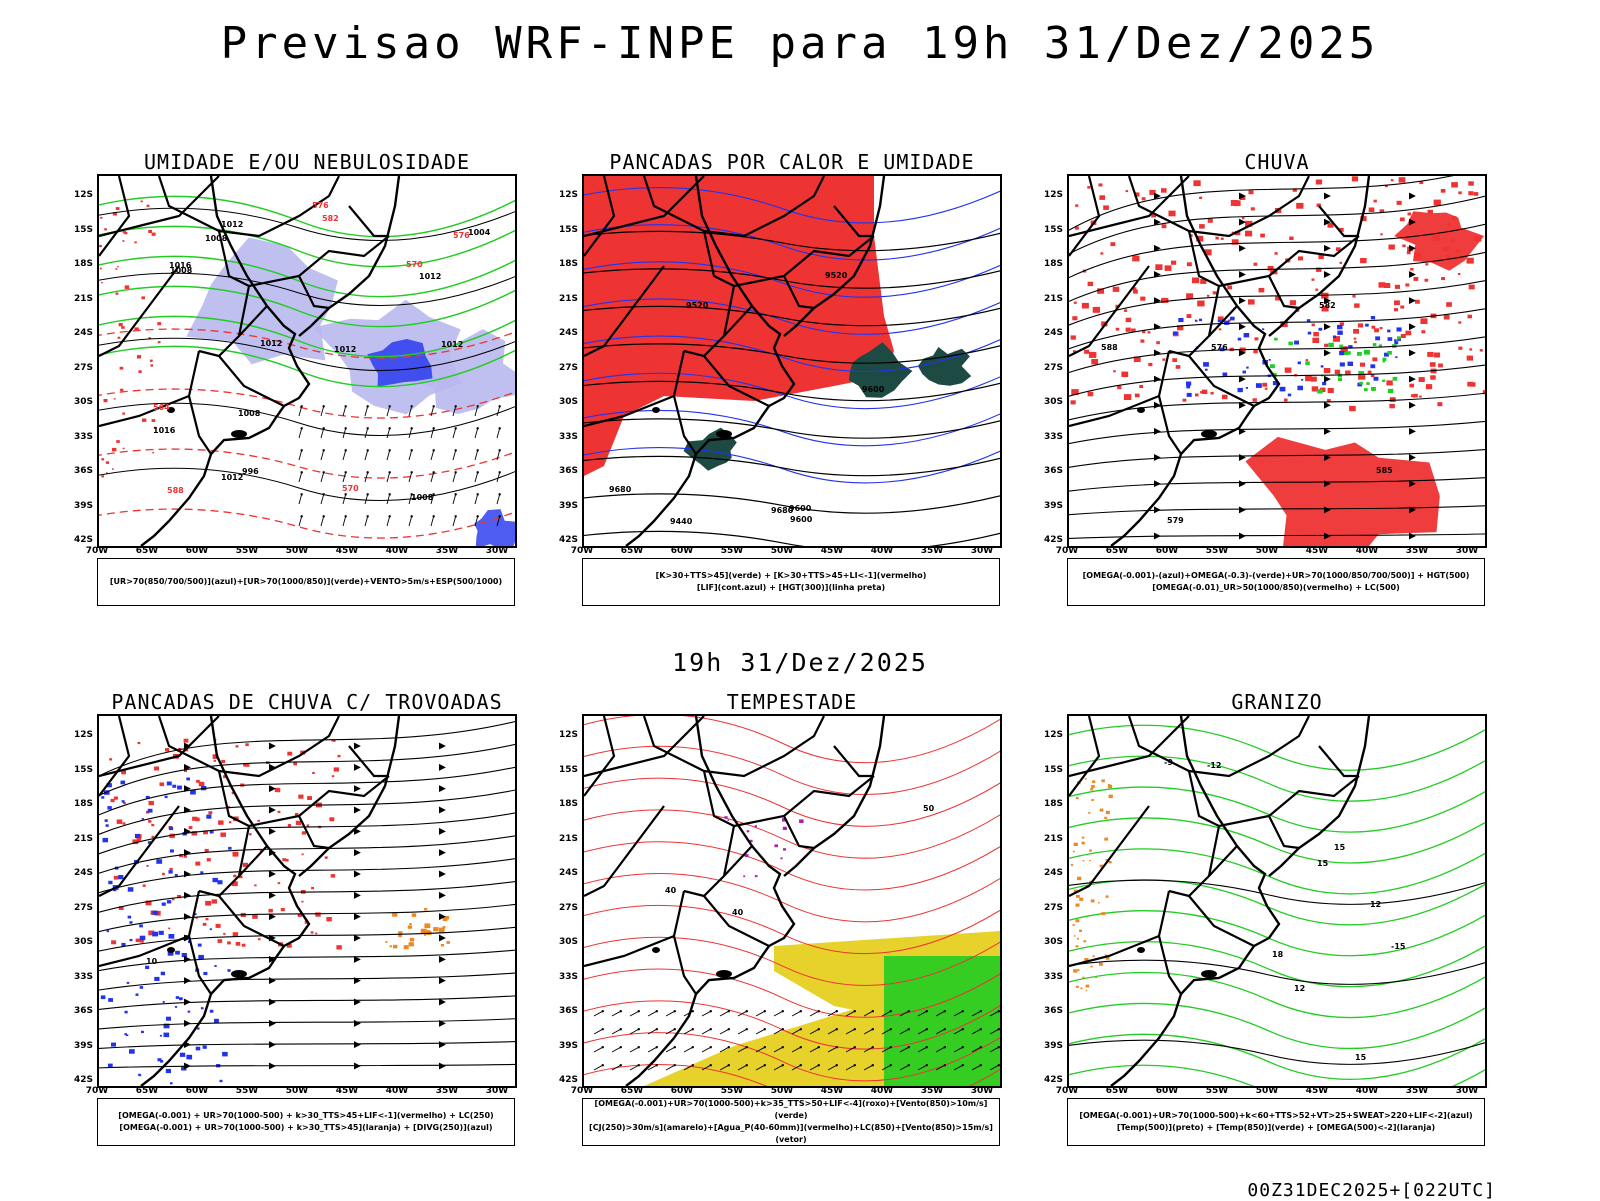  Describe the element at coordinates (1045, 333) in the screenshot. I see `latitude-label: 24S` at that location.